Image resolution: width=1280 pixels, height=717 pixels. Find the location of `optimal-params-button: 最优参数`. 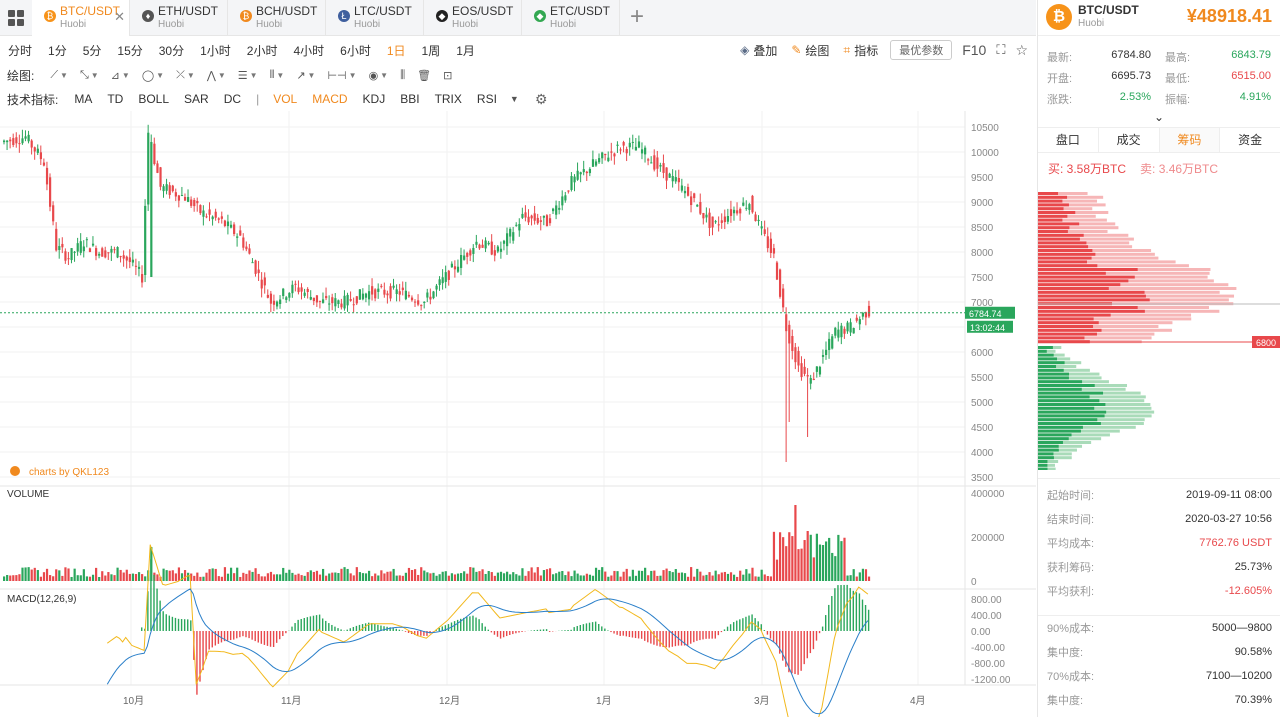

optimal-params-button: 最优参数 is located at coordinates (921, 50).